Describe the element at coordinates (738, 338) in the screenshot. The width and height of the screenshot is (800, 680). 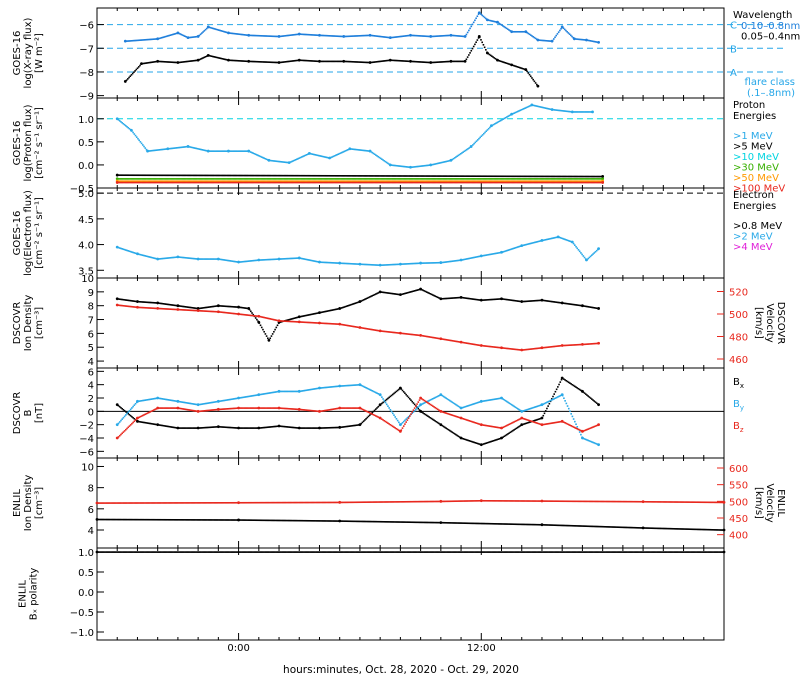
I see `y-right-tick-label: 480` at that location.